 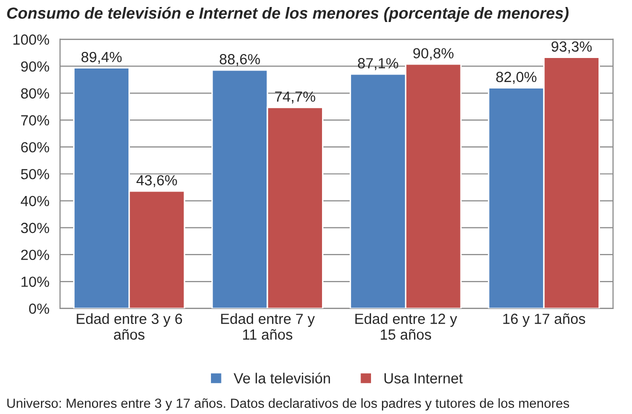 I want to click on y-tick-label: 100%, so click(x=31, y=39).